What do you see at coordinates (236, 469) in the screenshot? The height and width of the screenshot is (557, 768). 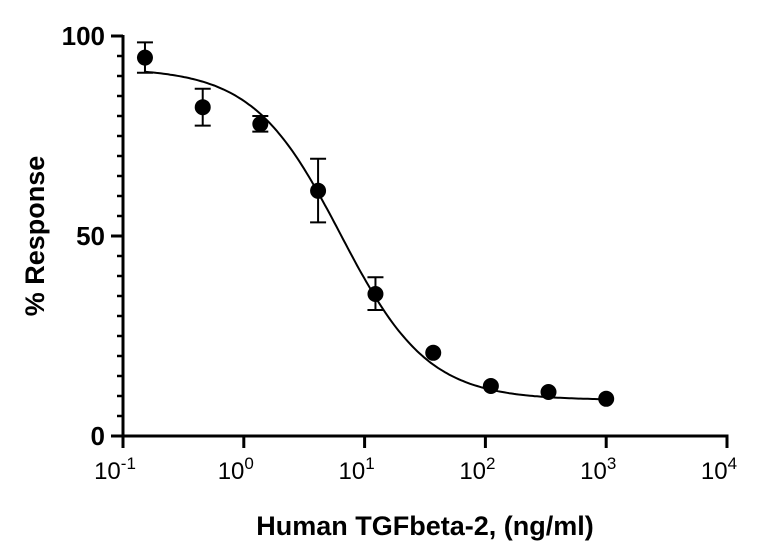 I see `x-tick-label: 10⁰` at bounding box center [236, 469].